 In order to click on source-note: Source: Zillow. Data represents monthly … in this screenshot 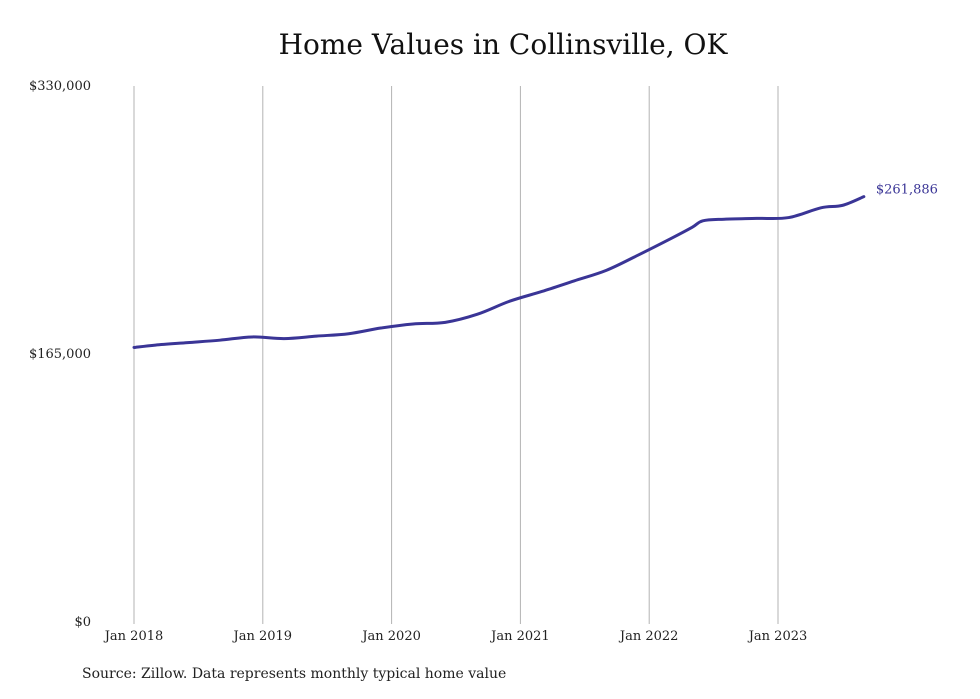, I will do `click(294, 674)`.